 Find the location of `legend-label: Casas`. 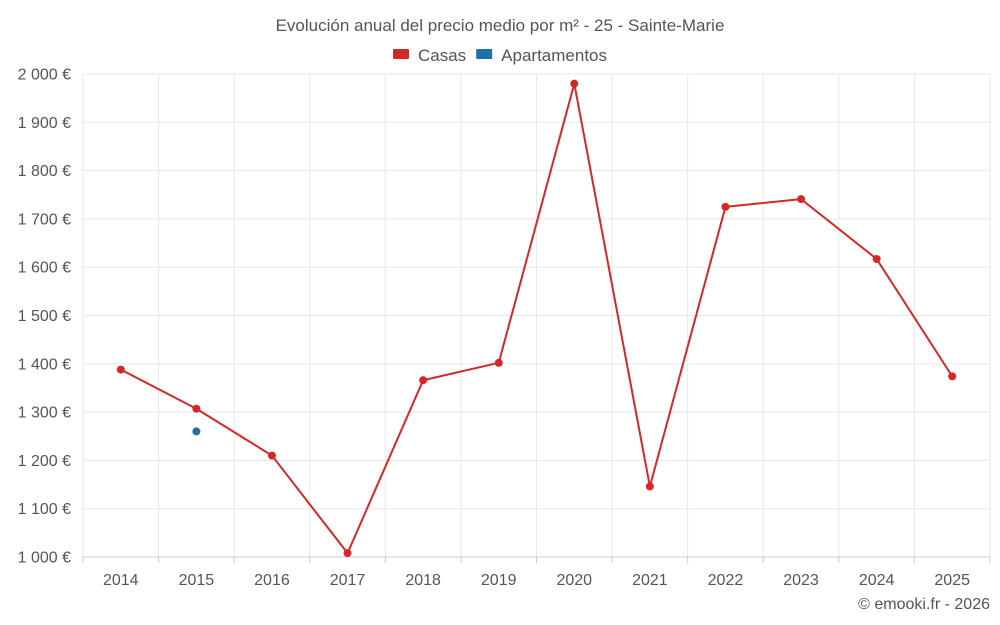

legend-label: Casas is located at coordinates (442, 55).